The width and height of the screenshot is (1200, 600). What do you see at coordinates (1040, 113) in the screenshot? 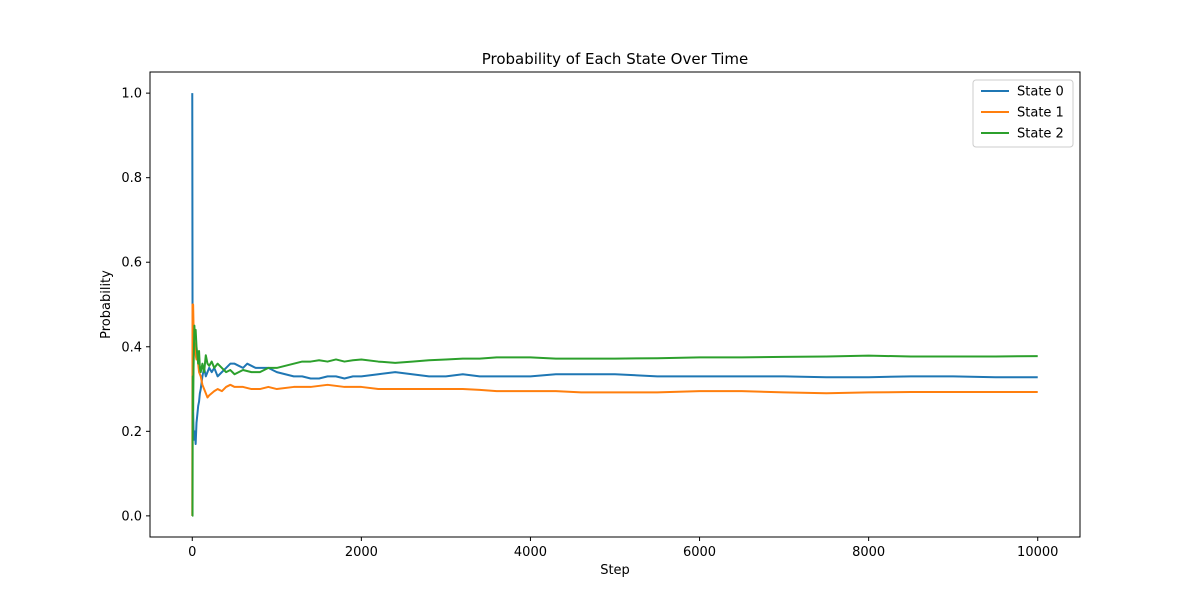
I see `legend-label: State 1` at bounding box center [1040, 113].